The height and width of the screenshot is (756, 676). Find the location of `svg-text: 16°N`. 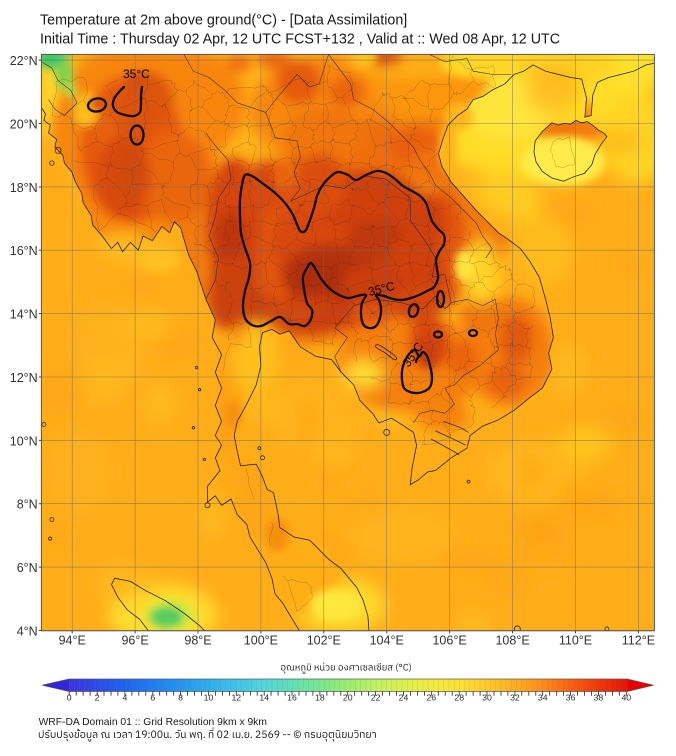

svg-text: 16°N is located at coordinates (24, 251).